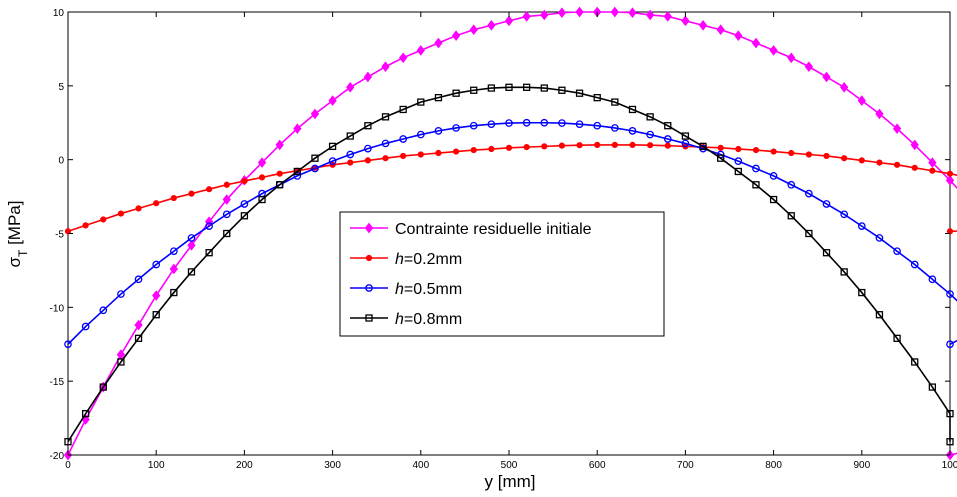 The height and width of the screenshot is (497, 957). Describe the element at coordinates (61, 87) in the screenshot. I see `y-tick-label: 5` at that location.